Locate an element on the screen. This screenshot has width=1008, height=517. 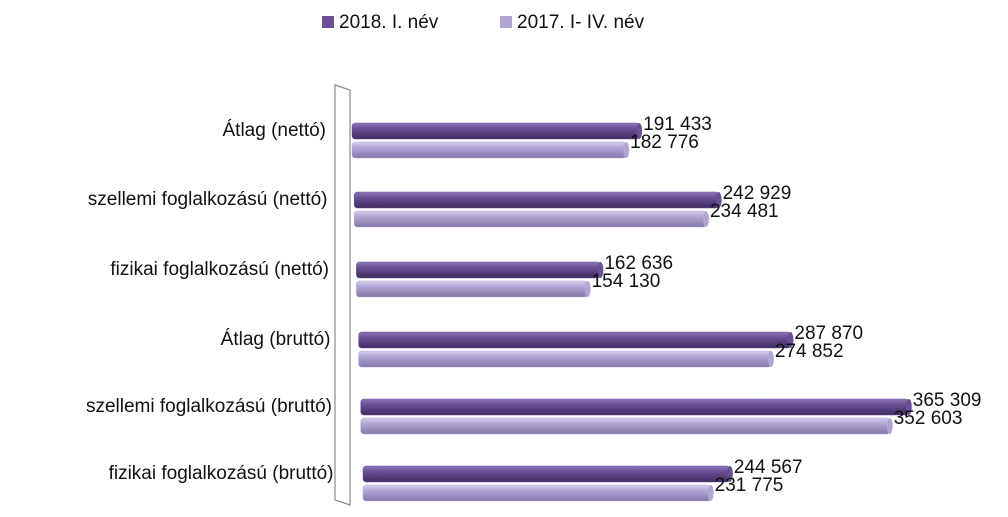
legend-label: 2017. I- IV. név is located at coordinates (581, 22).